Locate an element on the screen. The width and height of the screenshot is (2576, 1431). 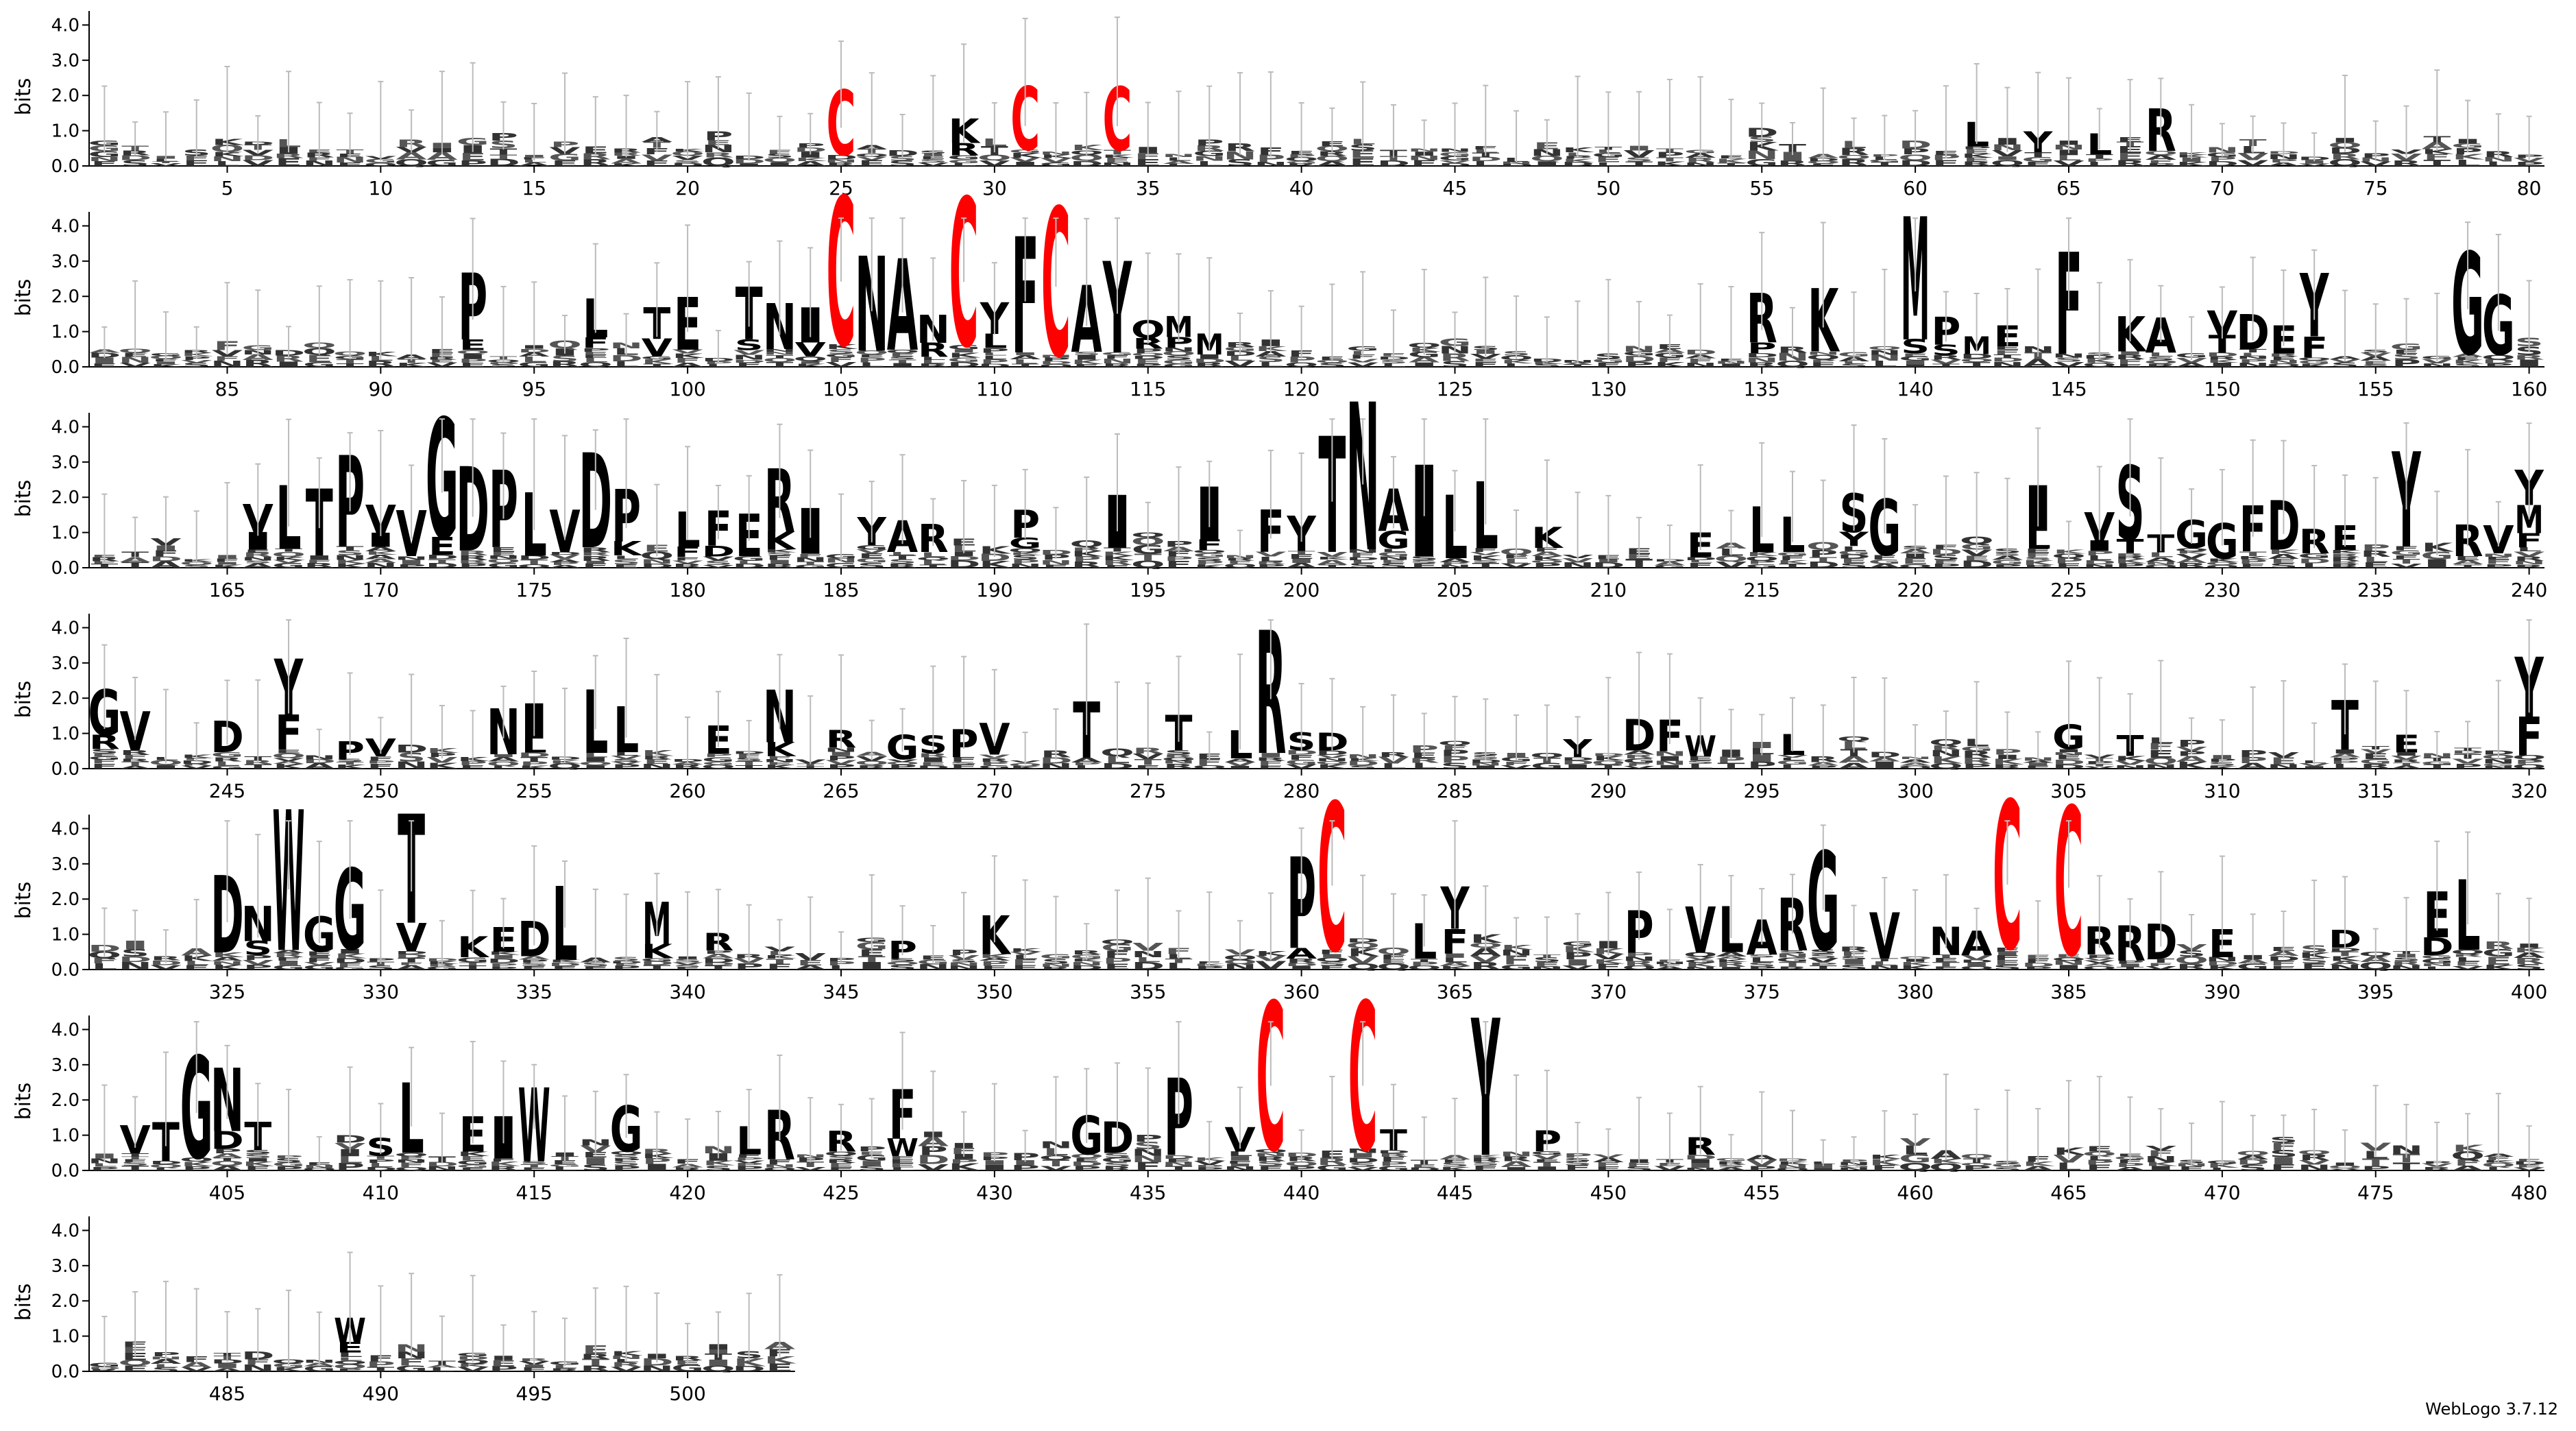
residue-filler: L is located at coordinates (2161, 355).